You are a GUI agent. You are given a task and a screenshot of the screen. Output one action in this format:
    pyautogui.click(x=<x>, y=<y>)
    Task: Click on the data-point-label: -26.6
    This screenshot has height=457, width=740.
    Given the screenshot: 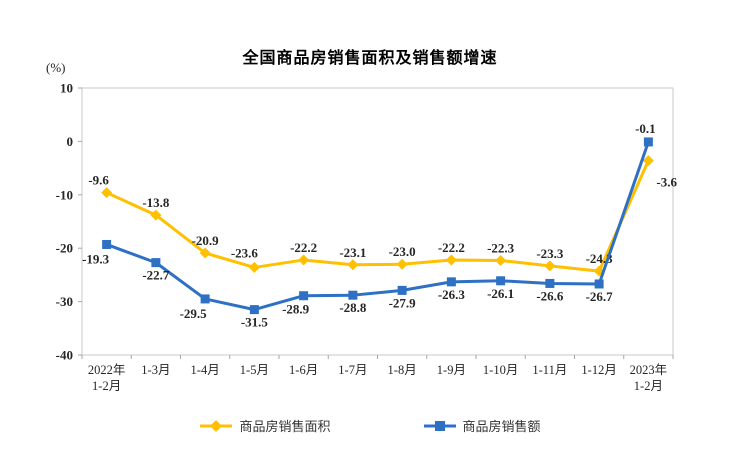 What is the action you would take?
    pyautogui.click(x=550, y=295)
    